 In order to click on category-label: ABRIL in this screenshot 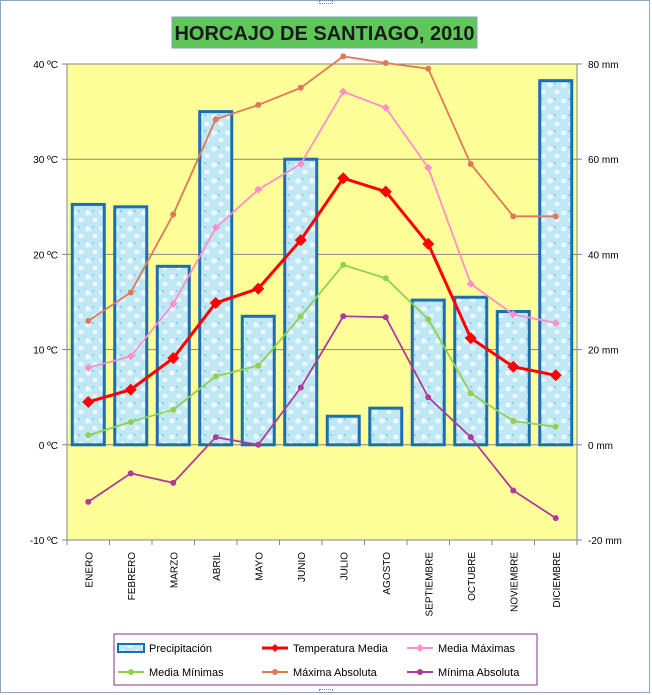, I will do `click(217, 566)`.